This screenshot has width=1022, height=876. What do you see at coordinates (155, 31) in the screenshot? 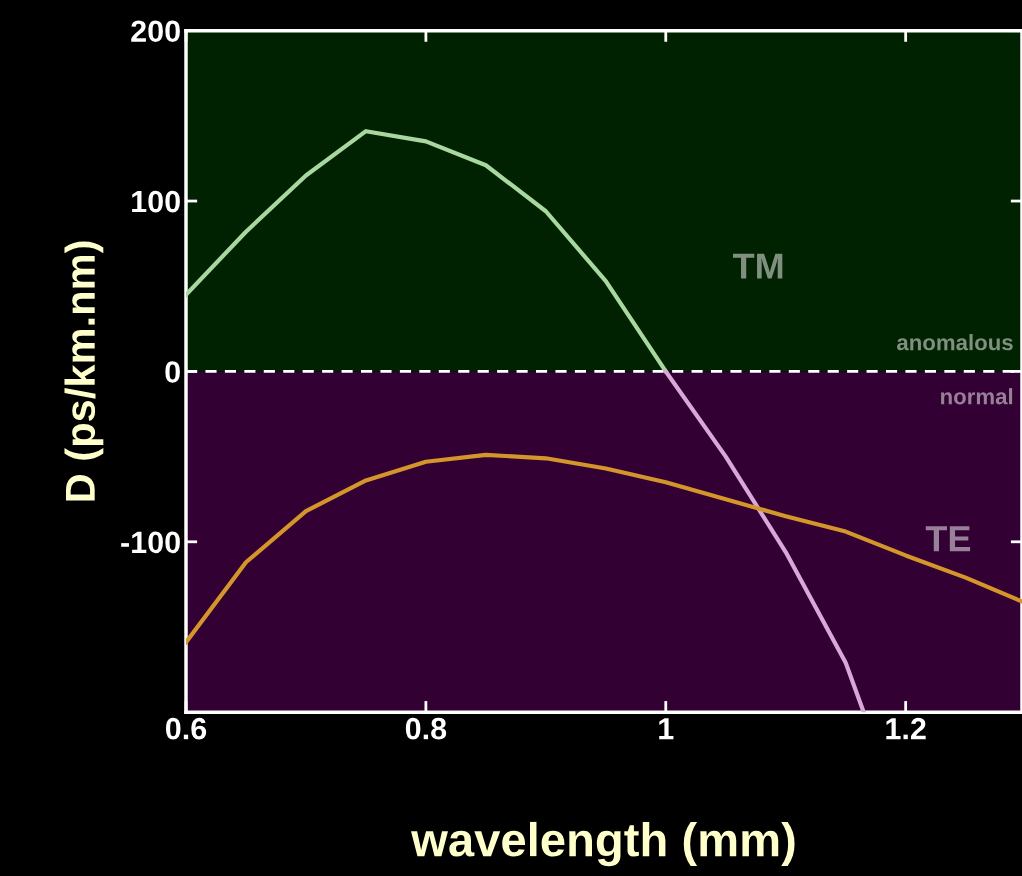
I see `y-tick-label: 200` at bounding box center [155, 31].